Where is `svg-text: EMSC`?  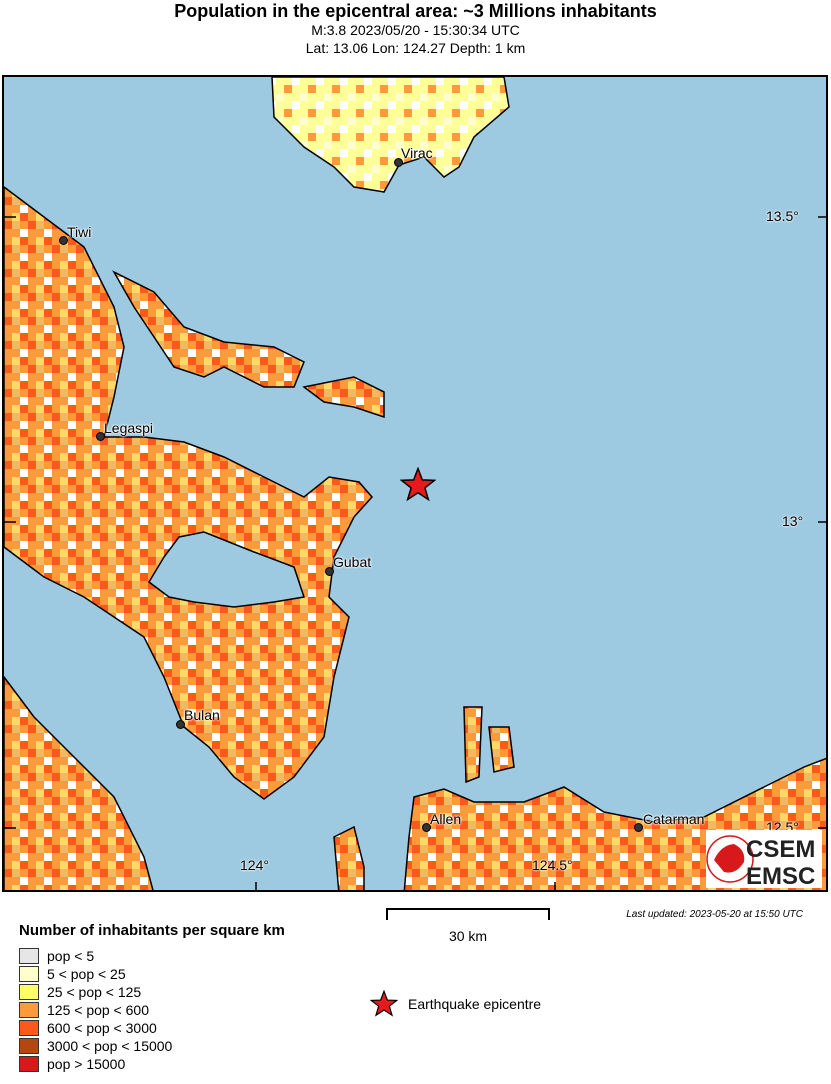
svg-text: EMSC is located at coordinates (780, 875).